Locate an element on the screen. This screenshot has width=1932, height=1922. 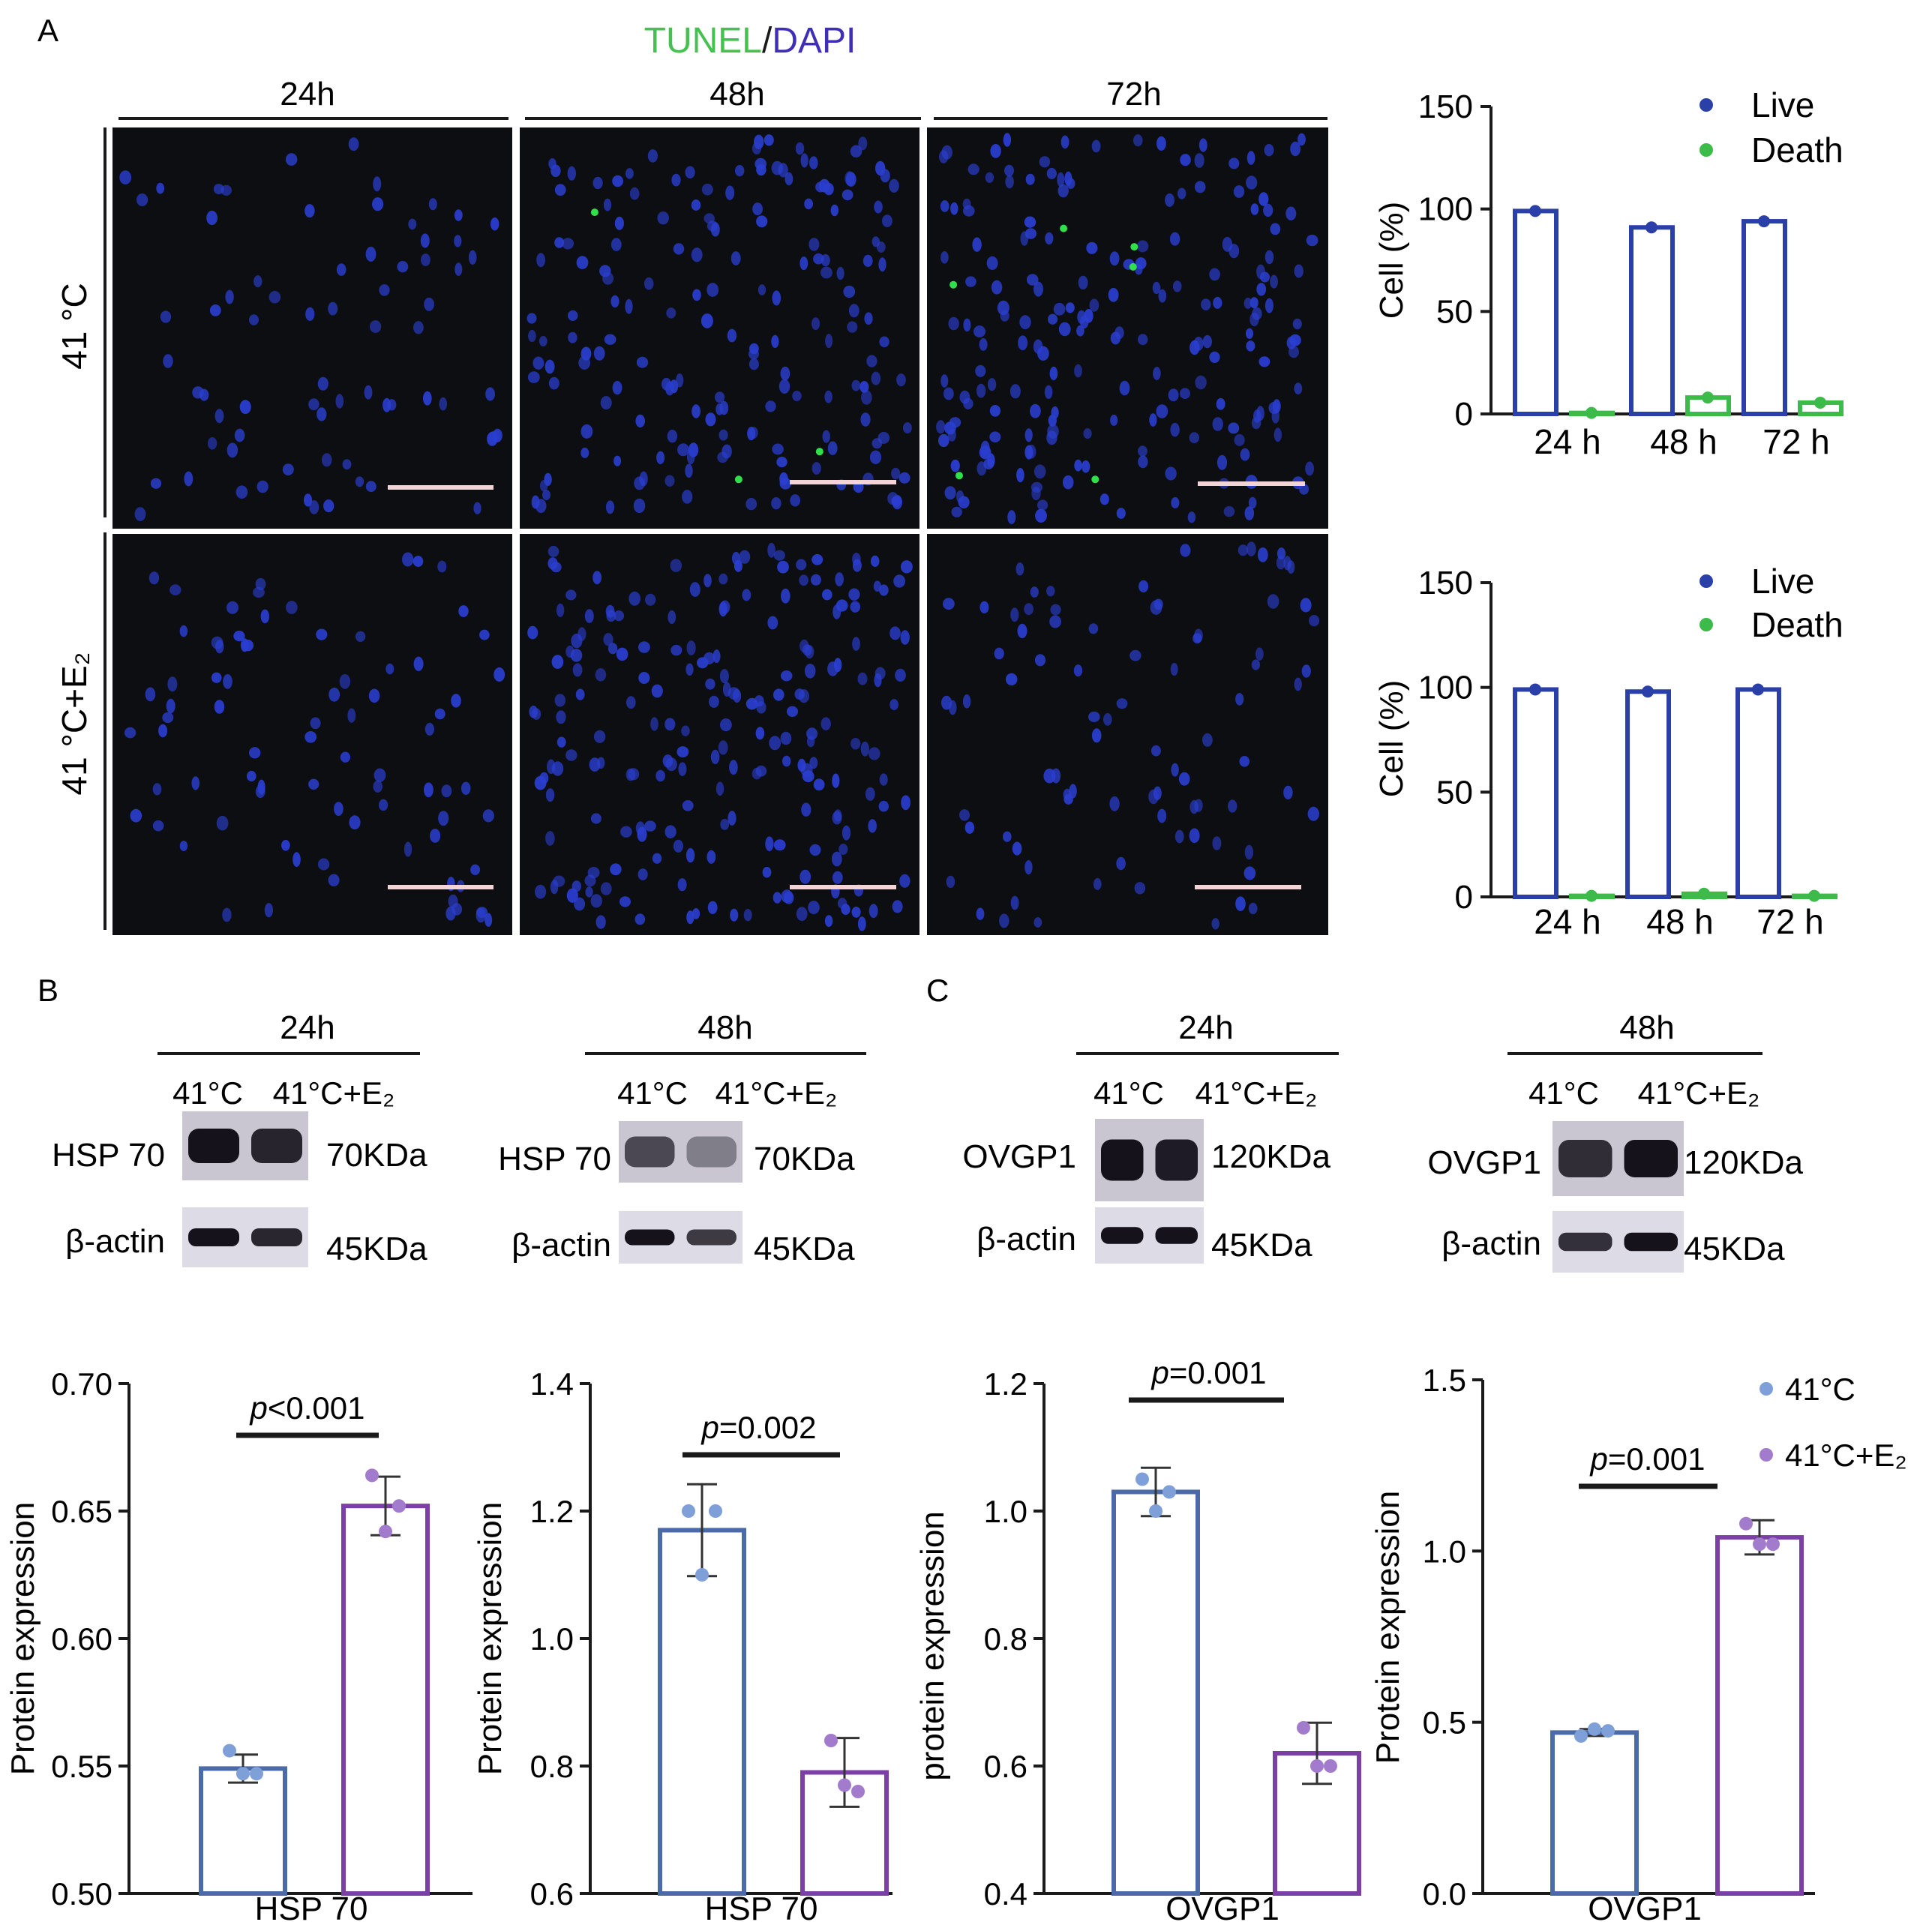
y-tick-label: 0 is located at coordinates (1464, 414).